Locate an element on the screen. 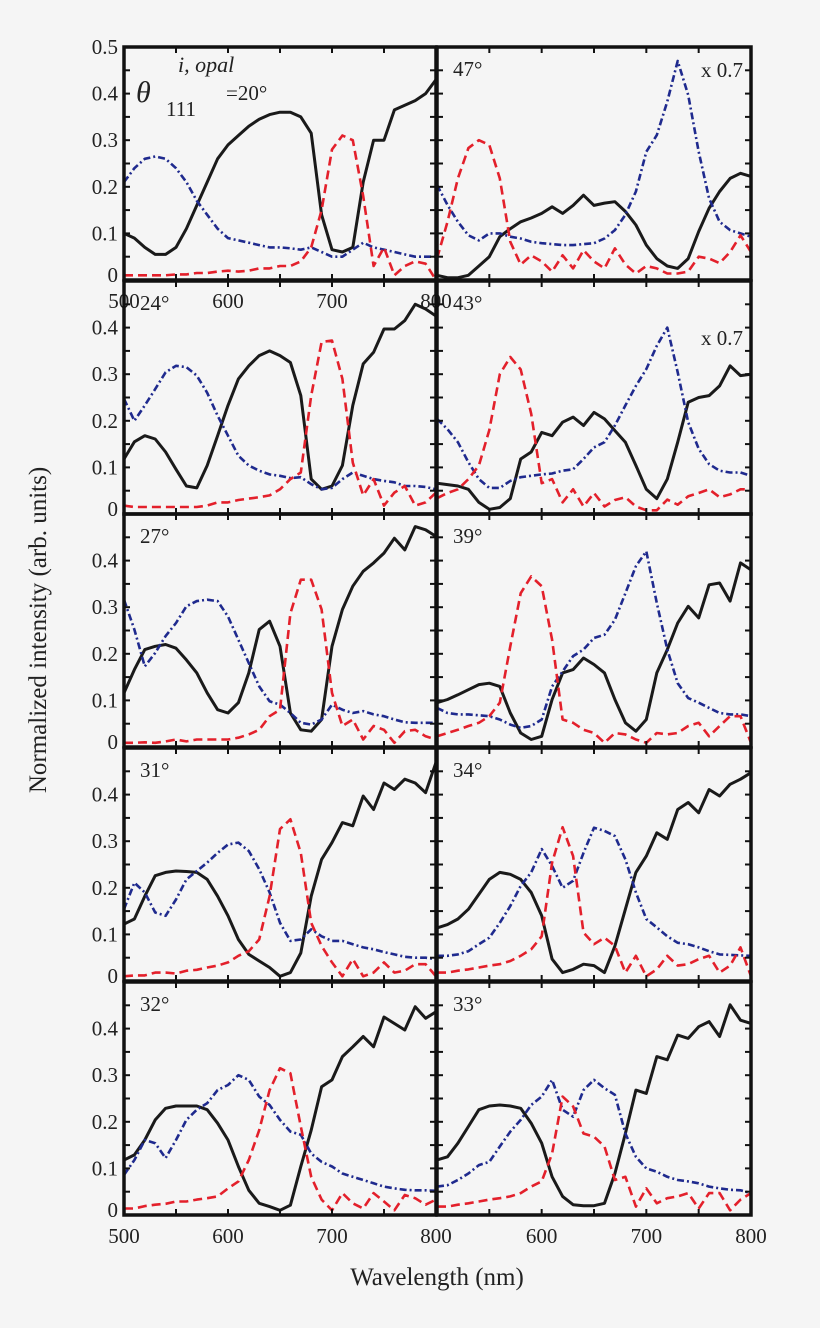 The width and height of the screenshot is (820, 1328). theta-symbol: θ is located at coordinates (143, 92).